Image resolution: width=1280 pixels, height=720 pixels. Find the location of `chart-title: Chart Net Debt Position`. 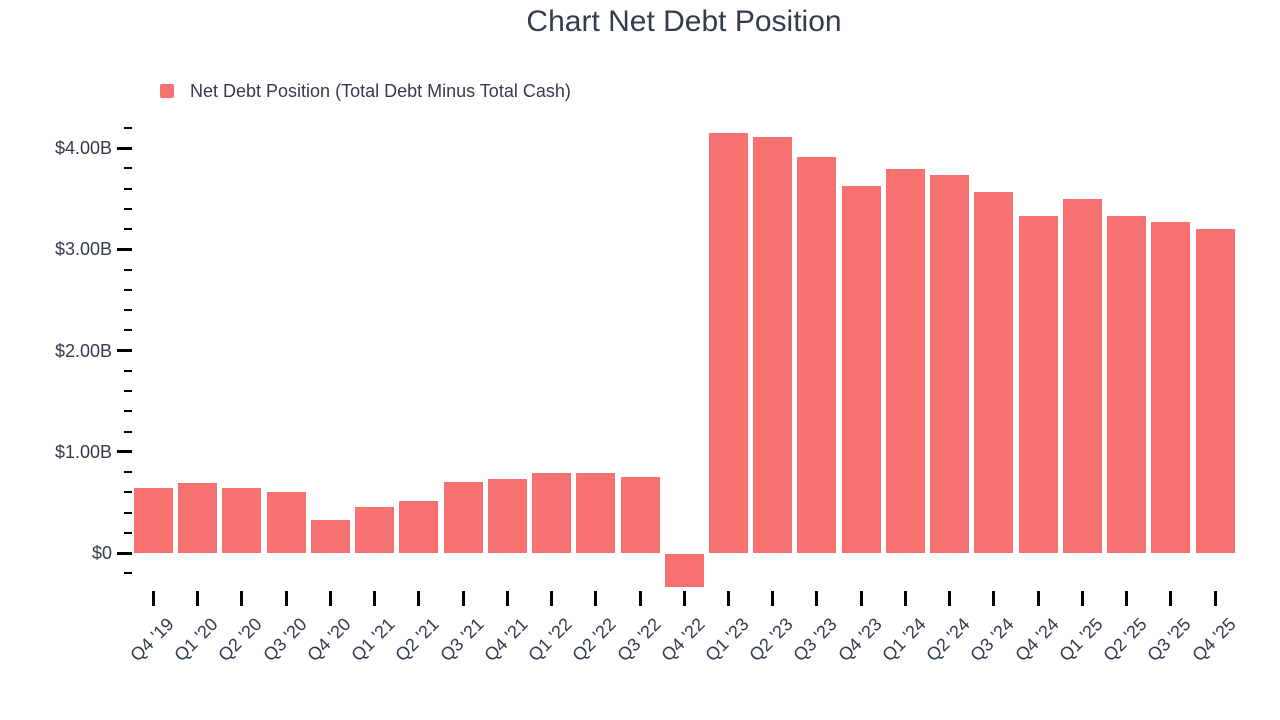

chart-title: Chart Net Debt Position is located at coordinates (684, 21).